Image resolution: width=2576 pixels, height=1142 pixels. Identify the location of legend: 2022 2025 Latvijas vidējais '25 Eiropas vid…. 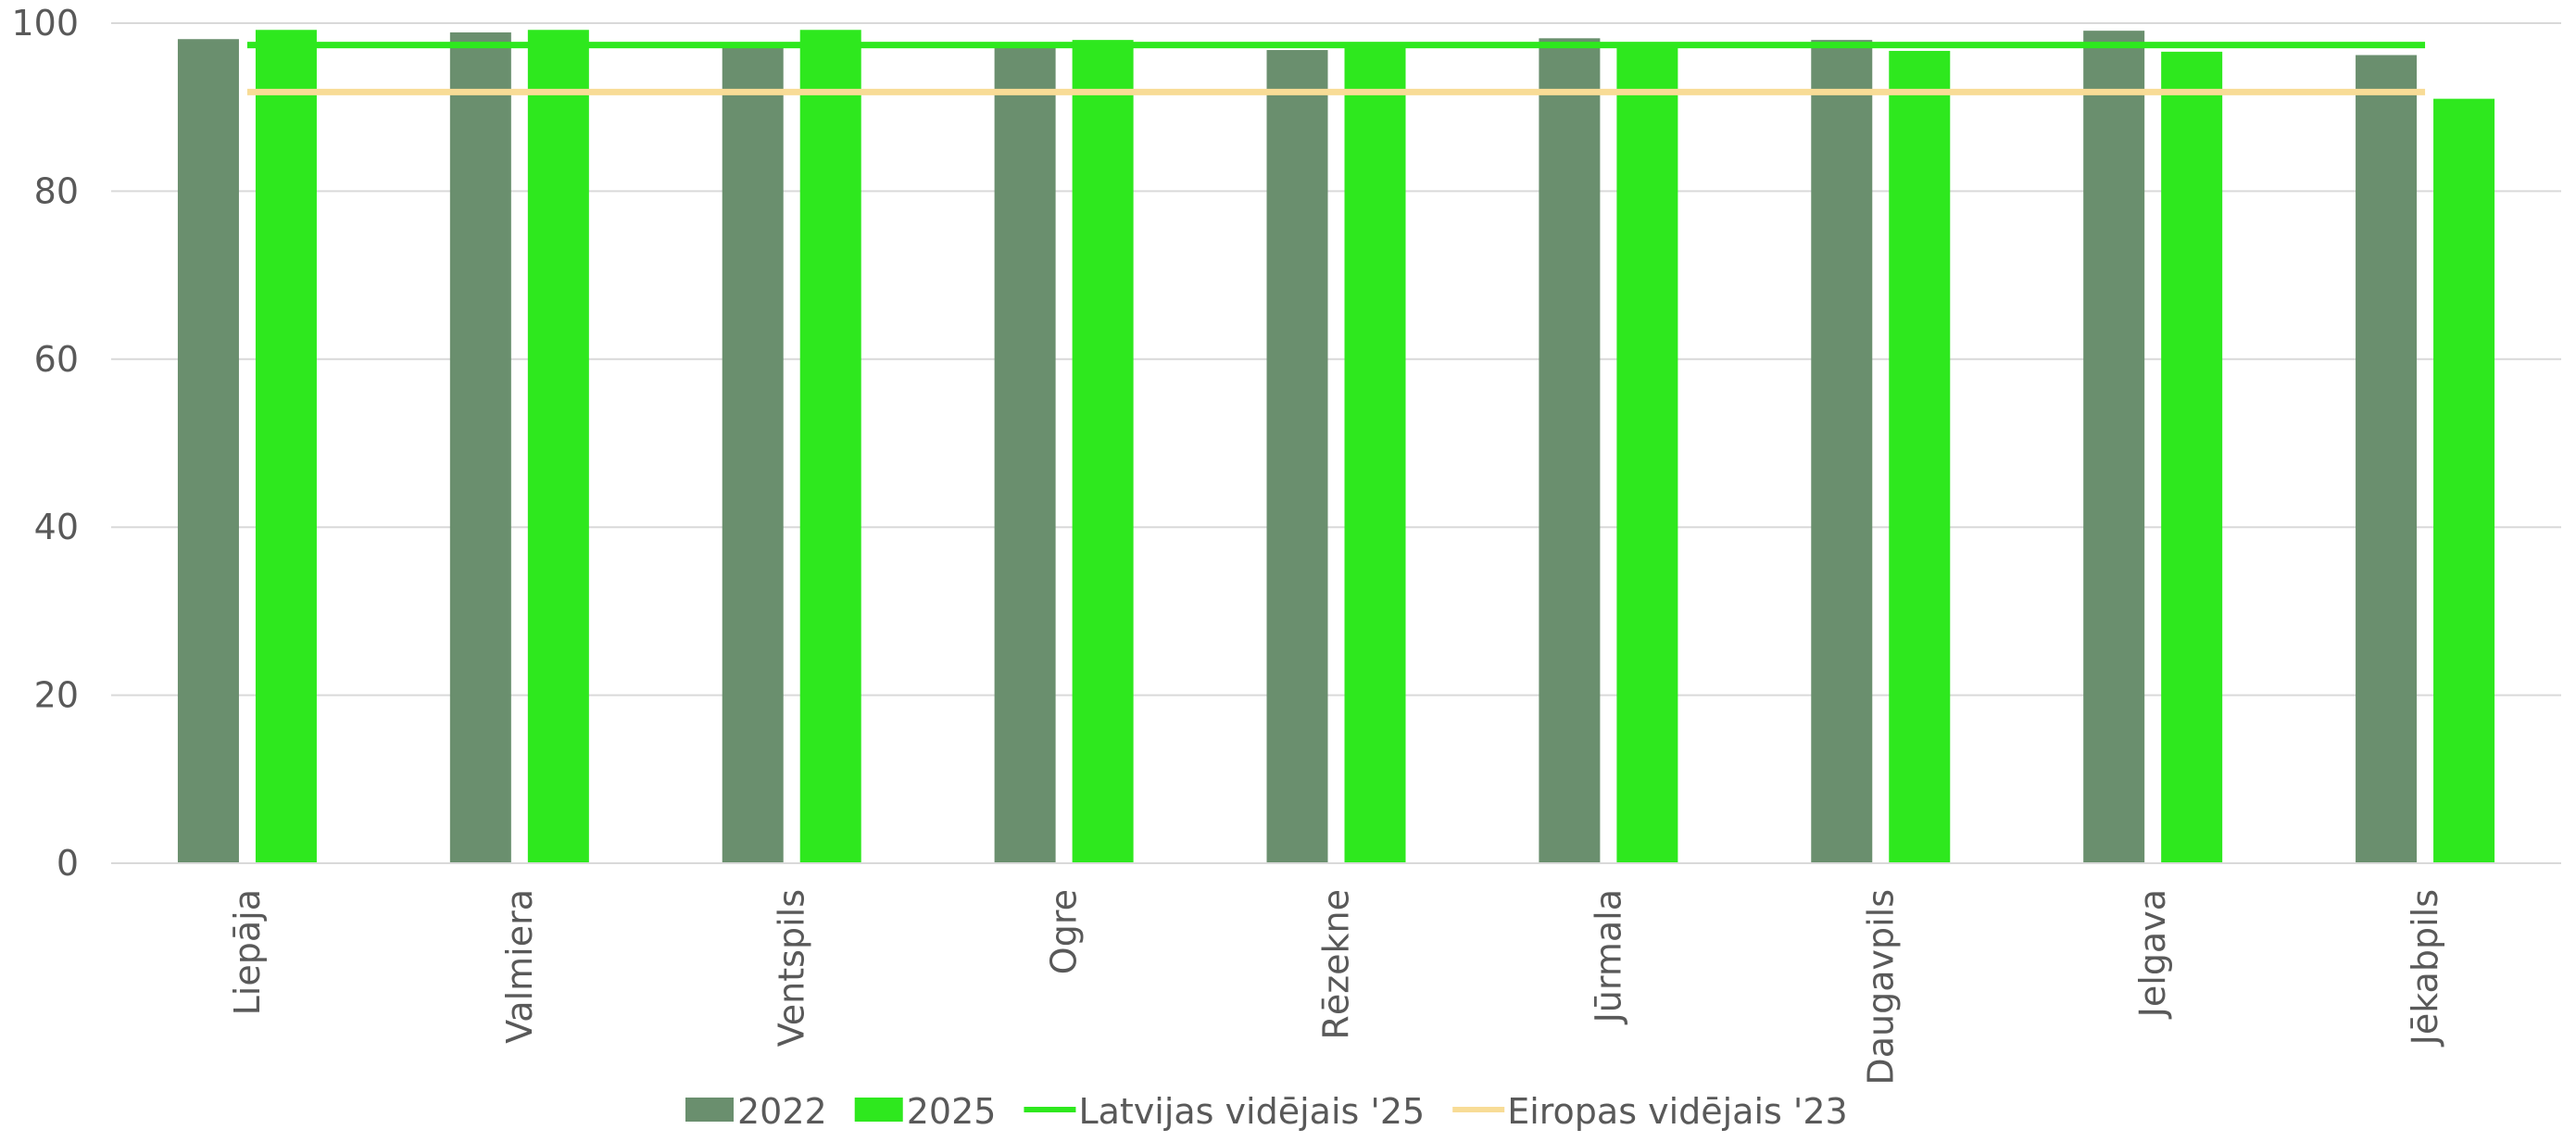
(1266, 1112).